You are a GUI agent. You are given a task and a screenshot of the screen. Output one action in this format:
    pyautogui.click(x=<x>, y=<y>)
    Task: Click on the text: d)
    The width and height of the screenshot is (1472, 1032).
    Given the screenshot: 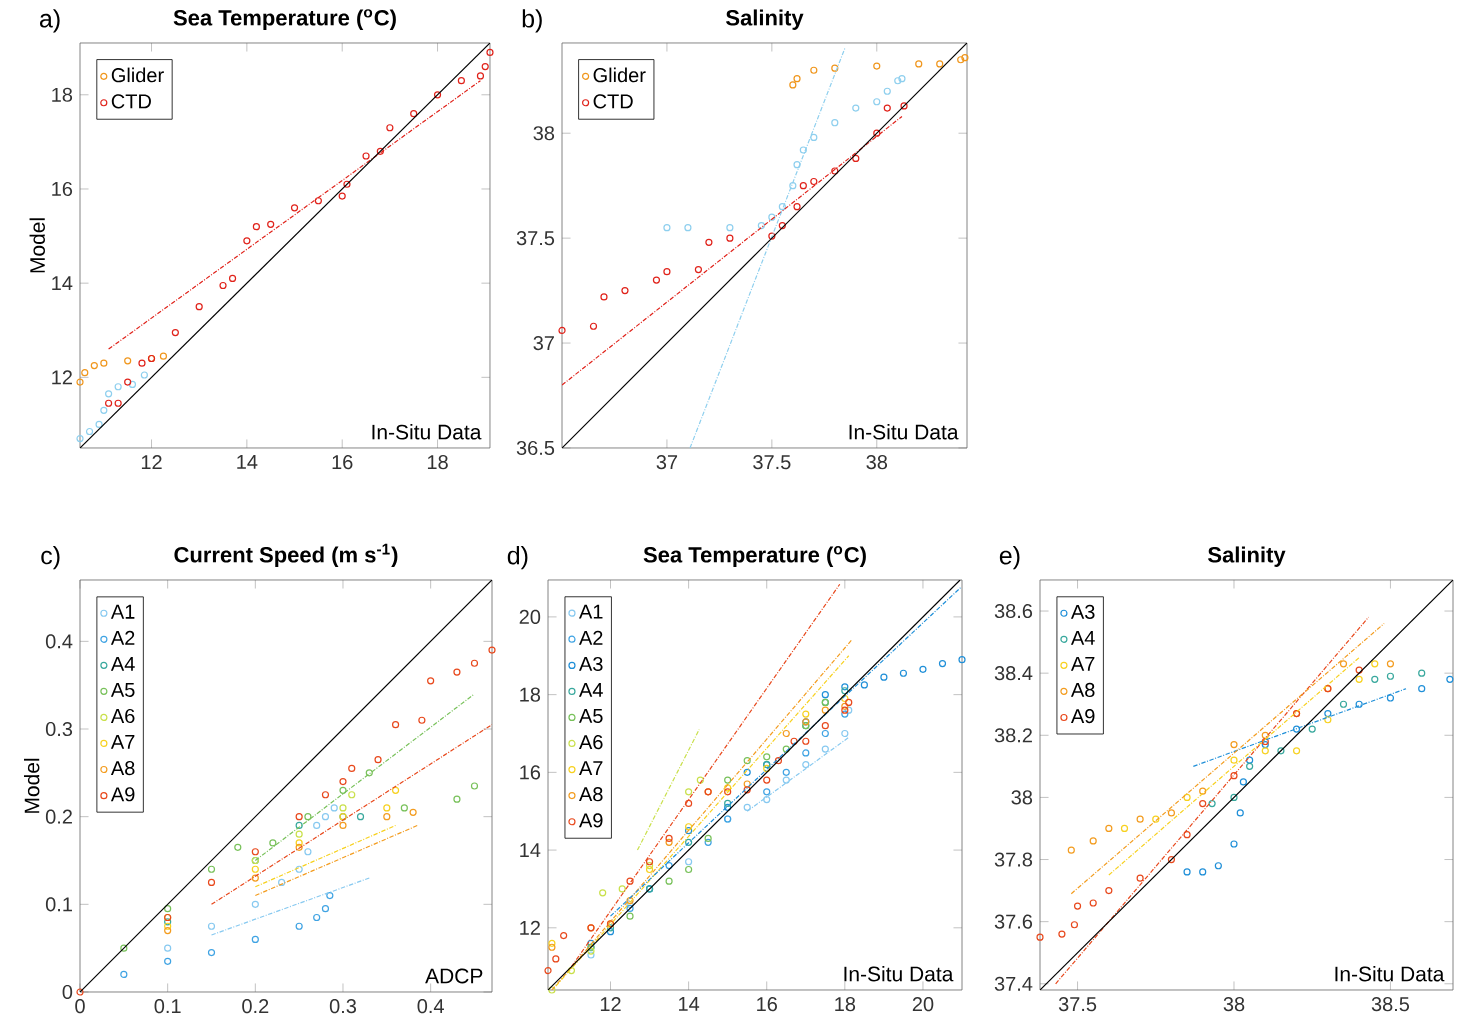 What is the action you would take?
    pyautogui.click(x=517, y=558)
    